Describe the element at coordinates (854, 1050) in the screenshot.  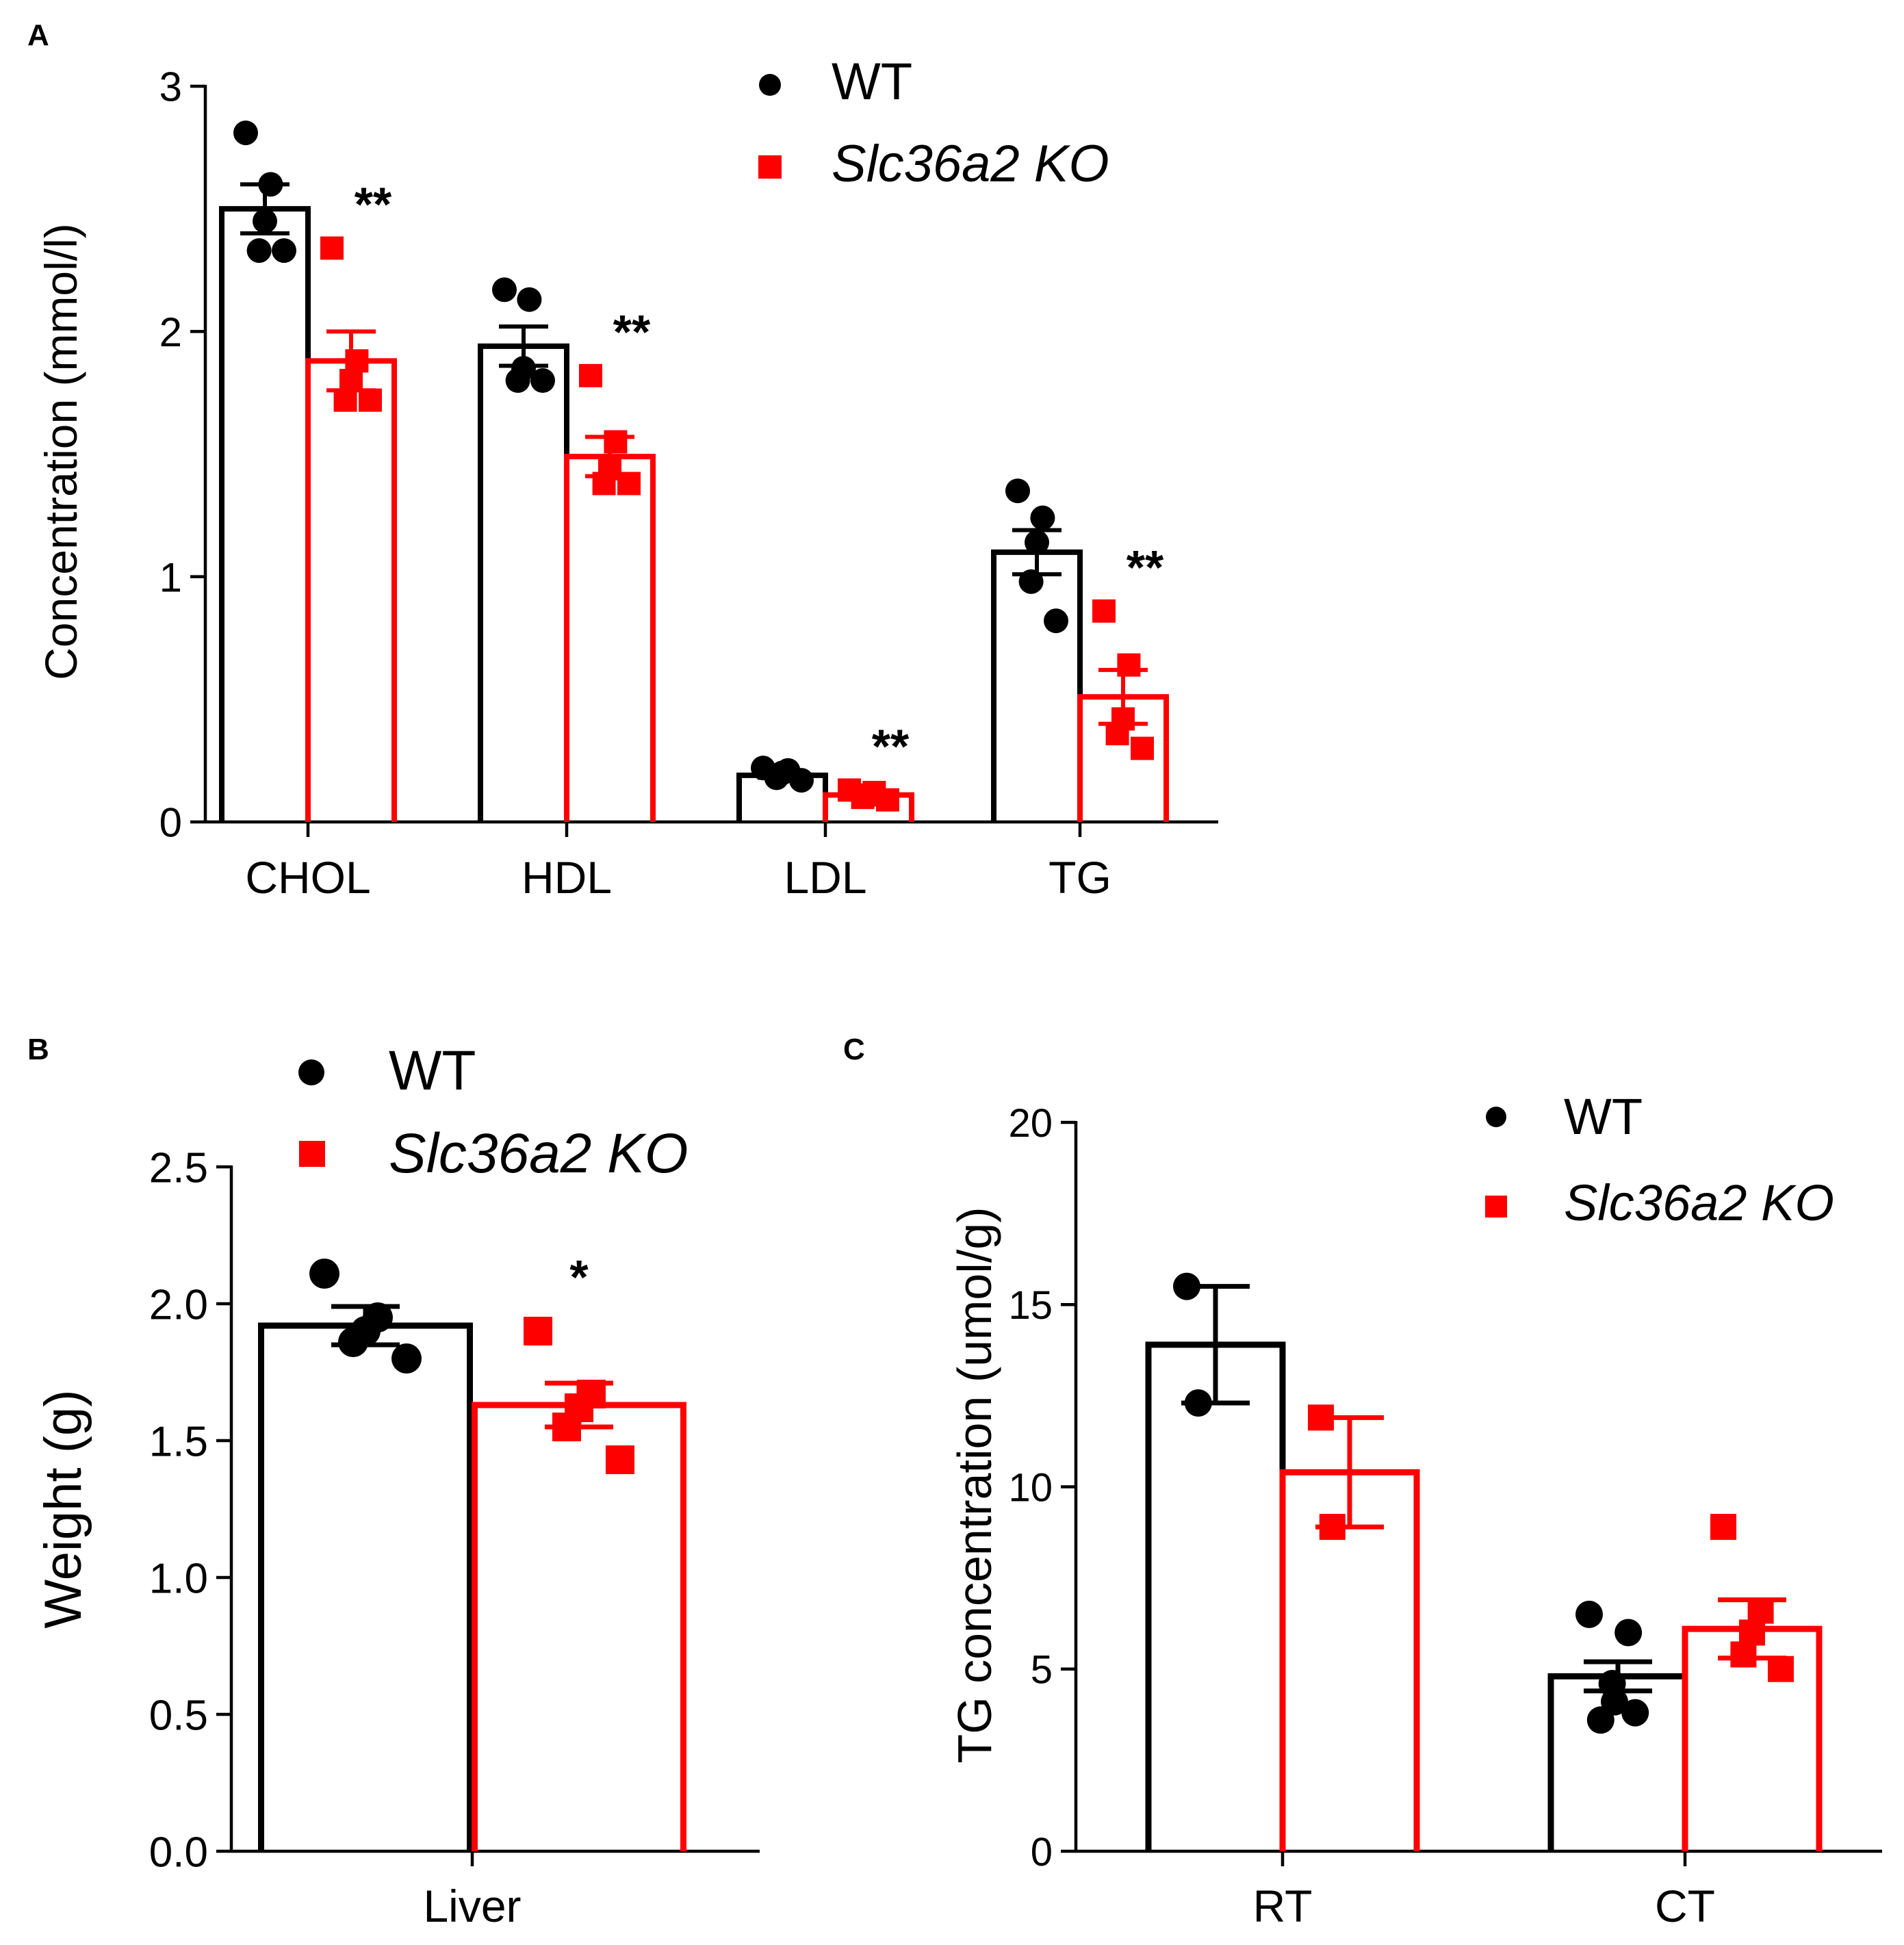
I see `panel-c-letter: C` at that location.